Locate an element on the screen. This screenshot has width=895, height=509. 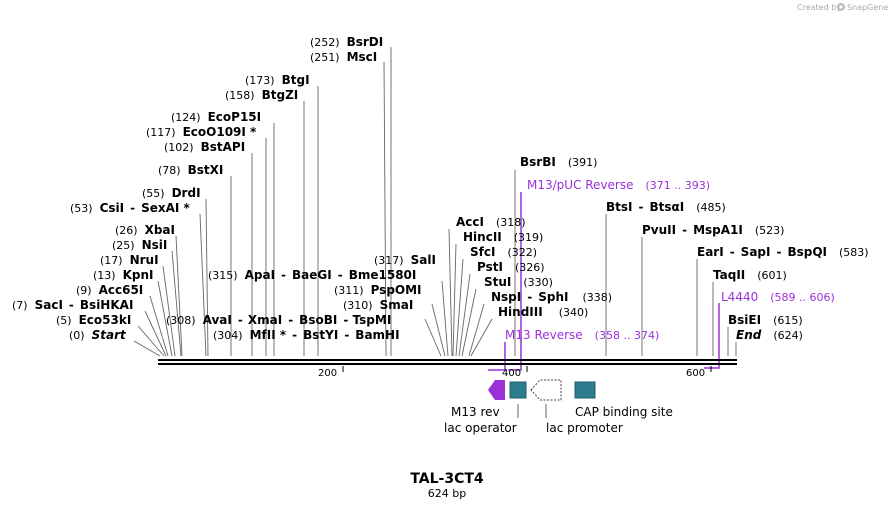
site-label: (252) BsrDI is located at coordinates (346, 42).